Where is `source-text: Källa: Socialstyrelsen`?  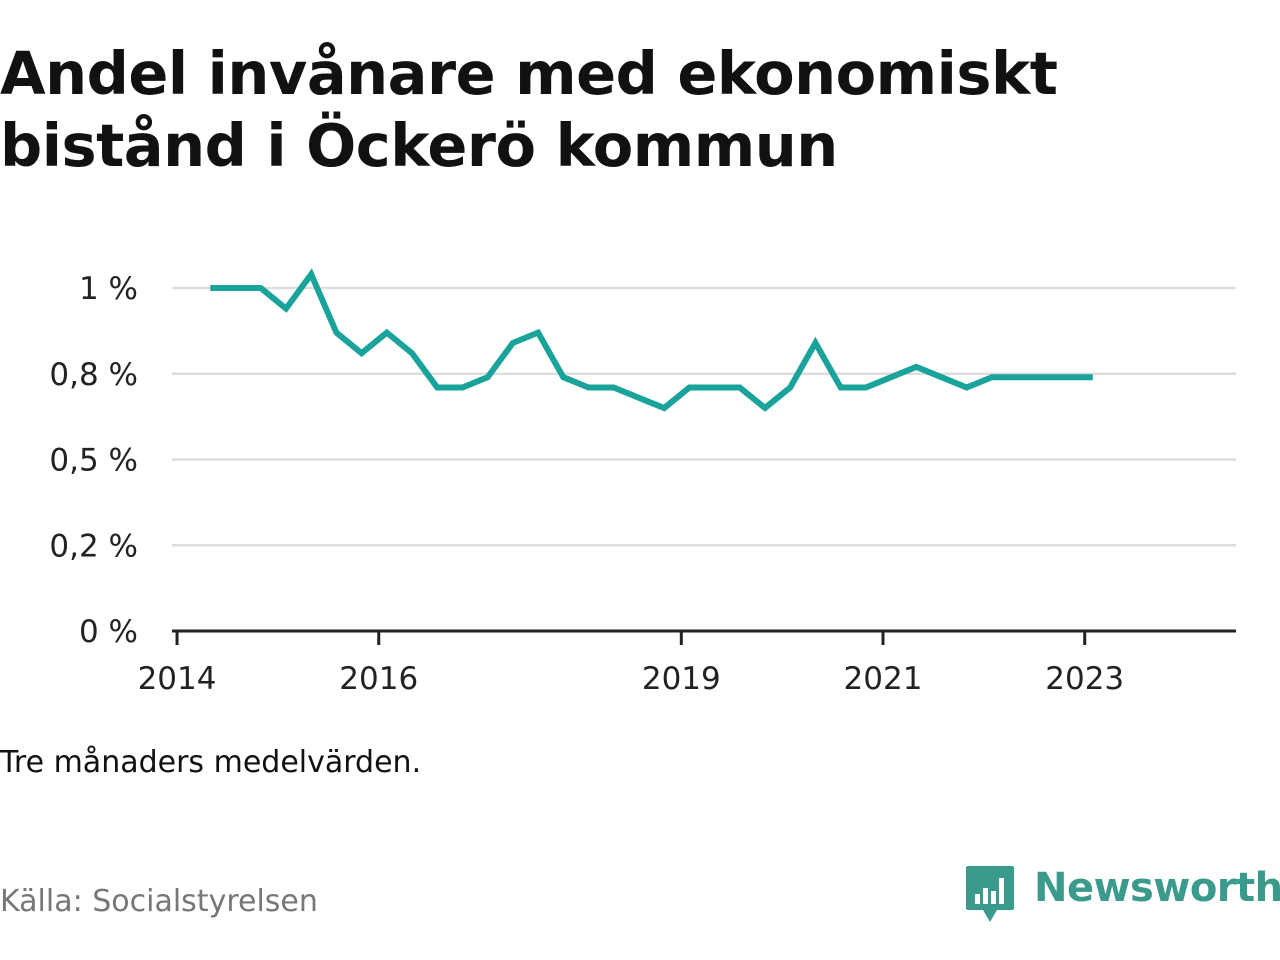
source-text: Källa: Socialstyrelsen is located at coordinates (159, 901).